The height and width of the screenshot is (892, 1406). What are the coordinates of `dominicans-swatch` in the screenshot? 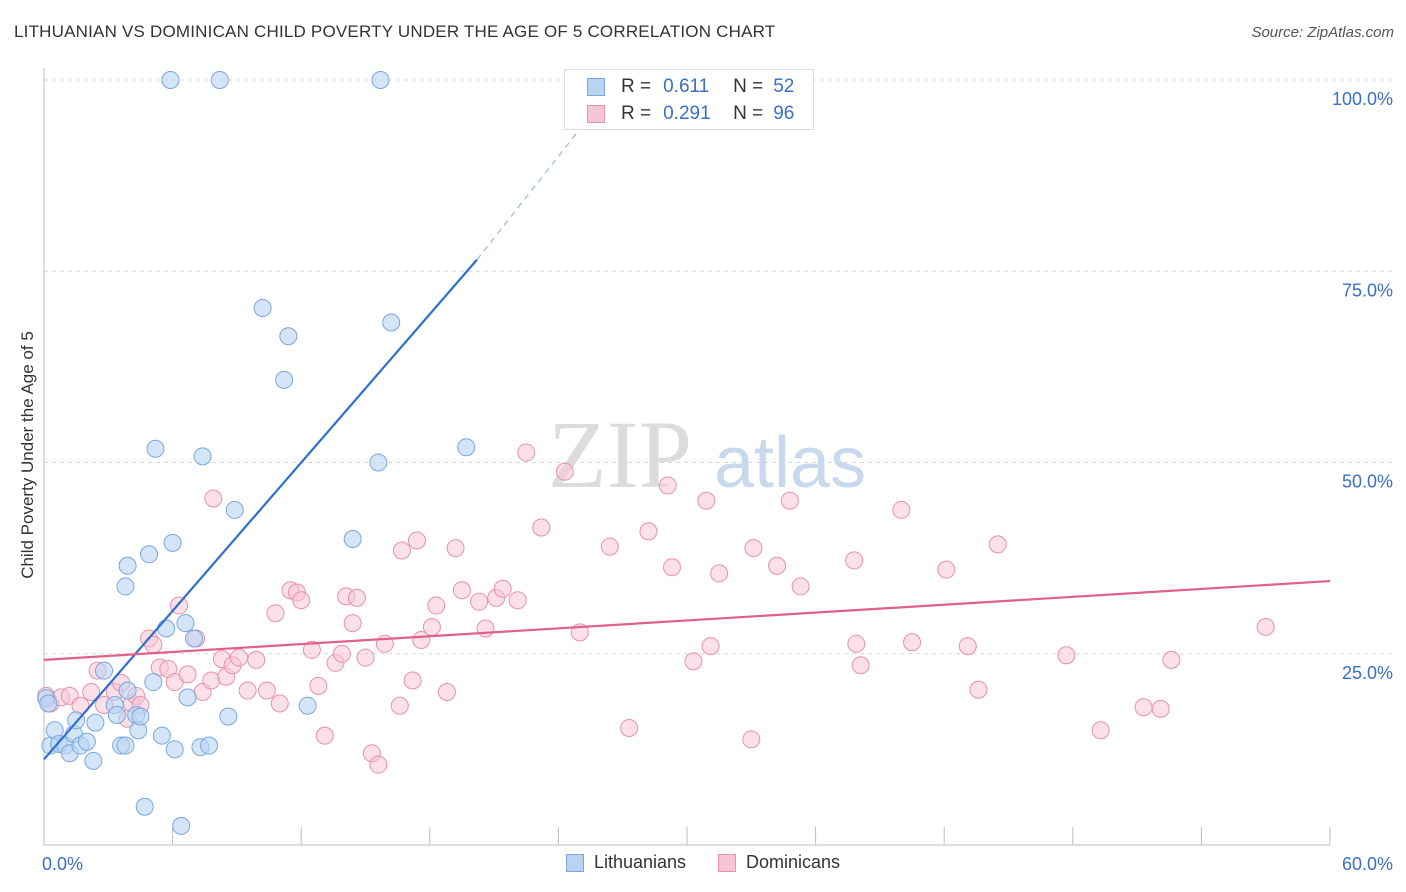 It's located at (596, 114).